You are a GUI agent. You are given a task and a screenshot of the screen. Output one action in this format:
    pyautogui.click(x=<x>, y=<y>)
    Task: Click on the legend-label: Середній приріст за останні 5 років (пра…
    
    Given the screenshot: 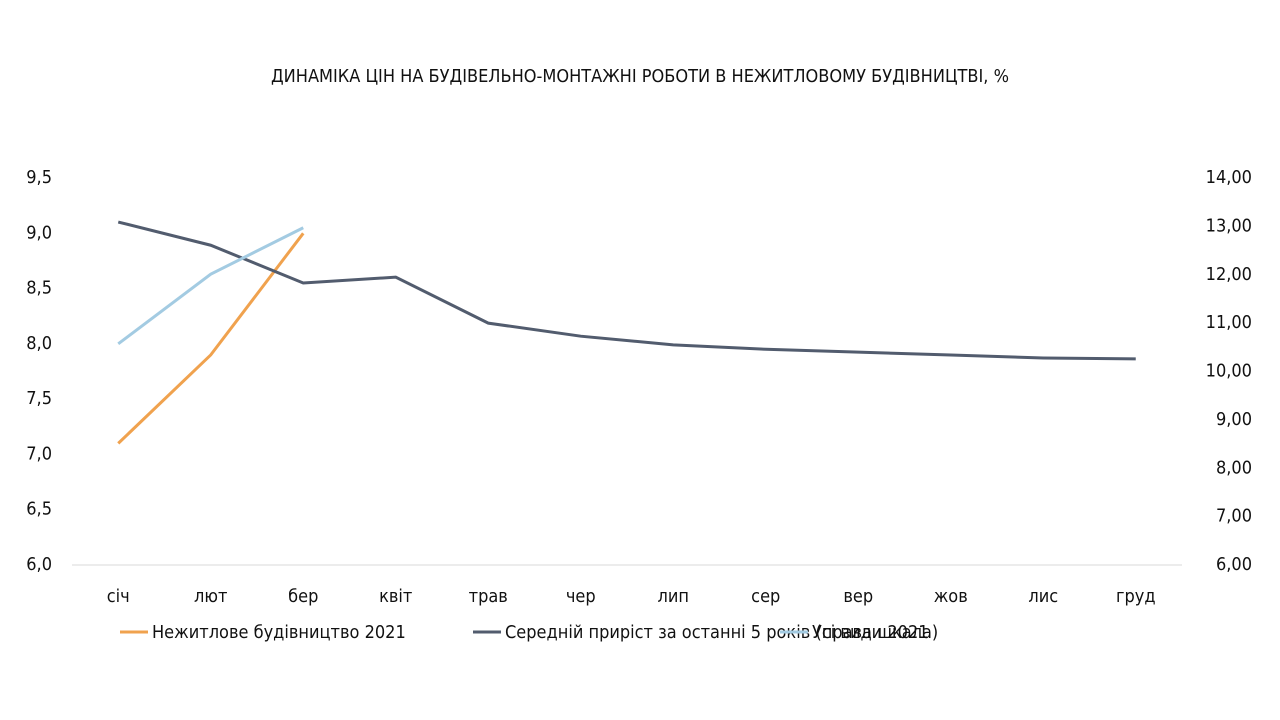 What is the action you would take?
    pyautogui.click(x=721, y=632)
    